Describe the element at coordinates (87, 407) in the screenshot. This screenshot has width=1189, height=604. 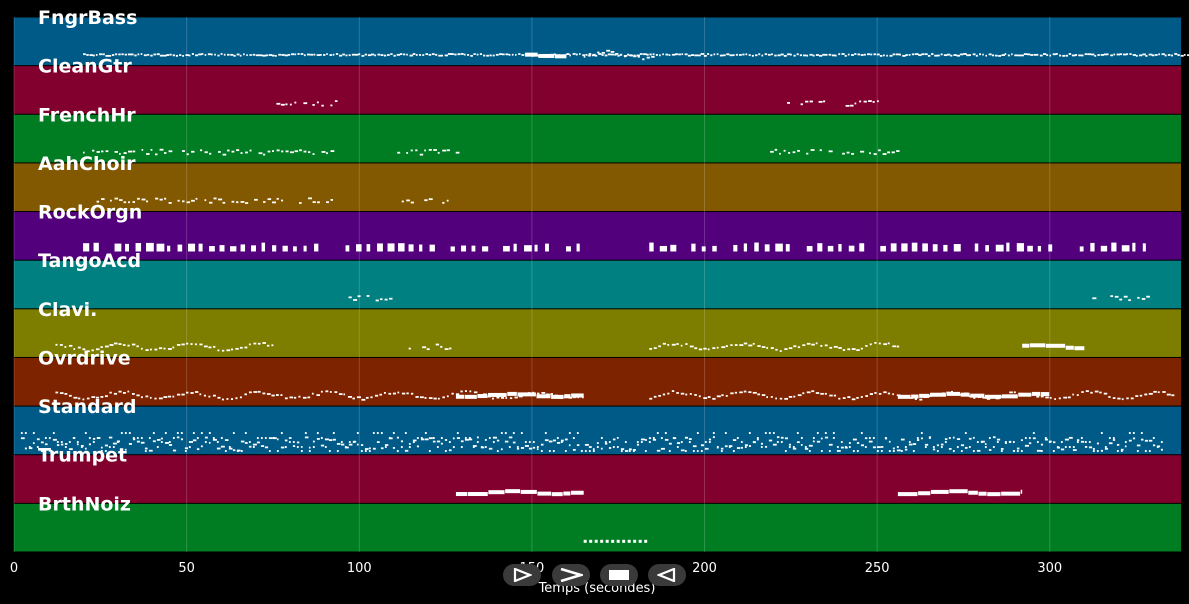
I see `track-label: Standard` at that location.